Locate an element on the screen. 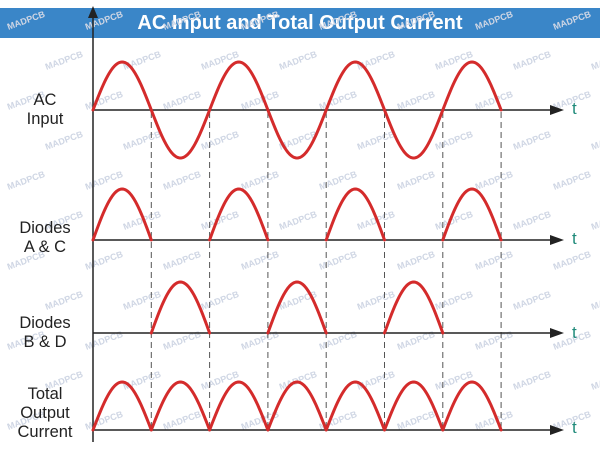 This screenshot has height=450, width=600. row-label-diodes-a-c: Diodes A & C is located at coordinates (45, 238).